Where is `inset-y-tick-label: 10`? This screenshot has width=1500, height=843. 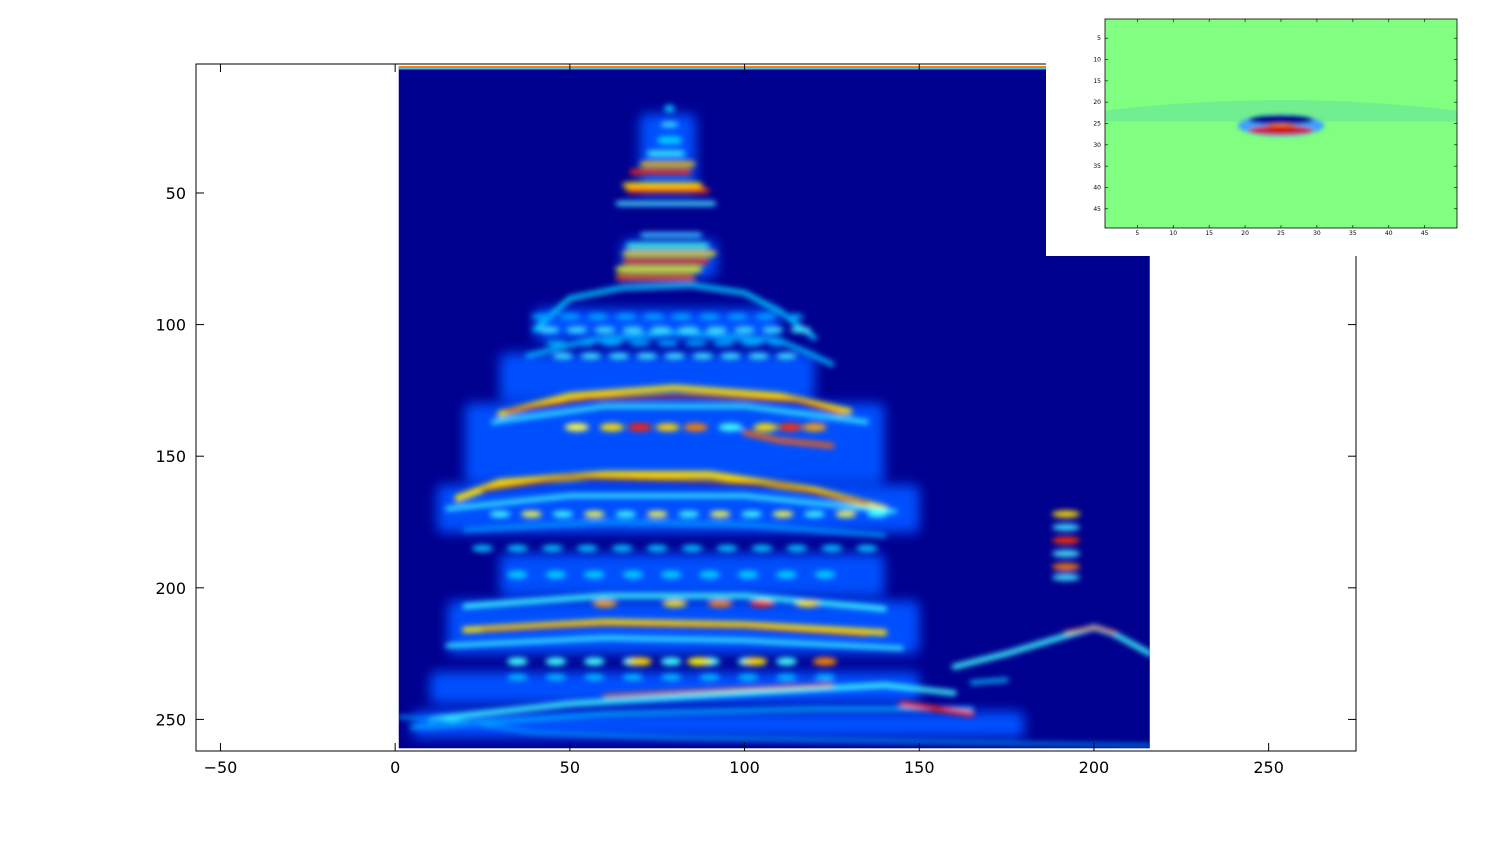
inset-y-tick-label: 10 is located at coordinates (1097, 60).